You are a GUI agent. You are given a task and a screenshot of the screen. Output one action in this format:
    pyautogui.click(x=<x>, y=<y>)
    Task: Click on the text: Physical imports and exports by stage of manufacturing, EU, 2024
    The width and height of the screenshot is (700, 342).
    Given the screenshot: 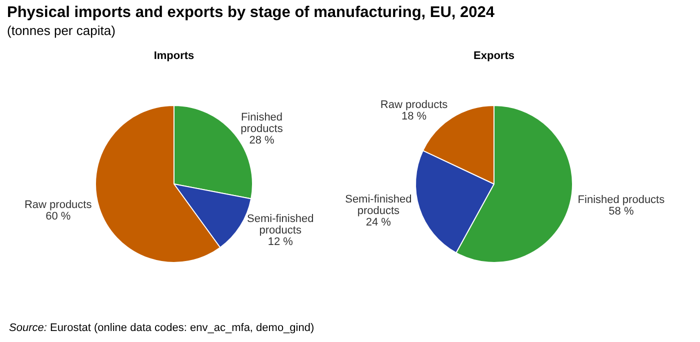 What is the action you would take?
    pyautogui.click(x=251, y=13)
    